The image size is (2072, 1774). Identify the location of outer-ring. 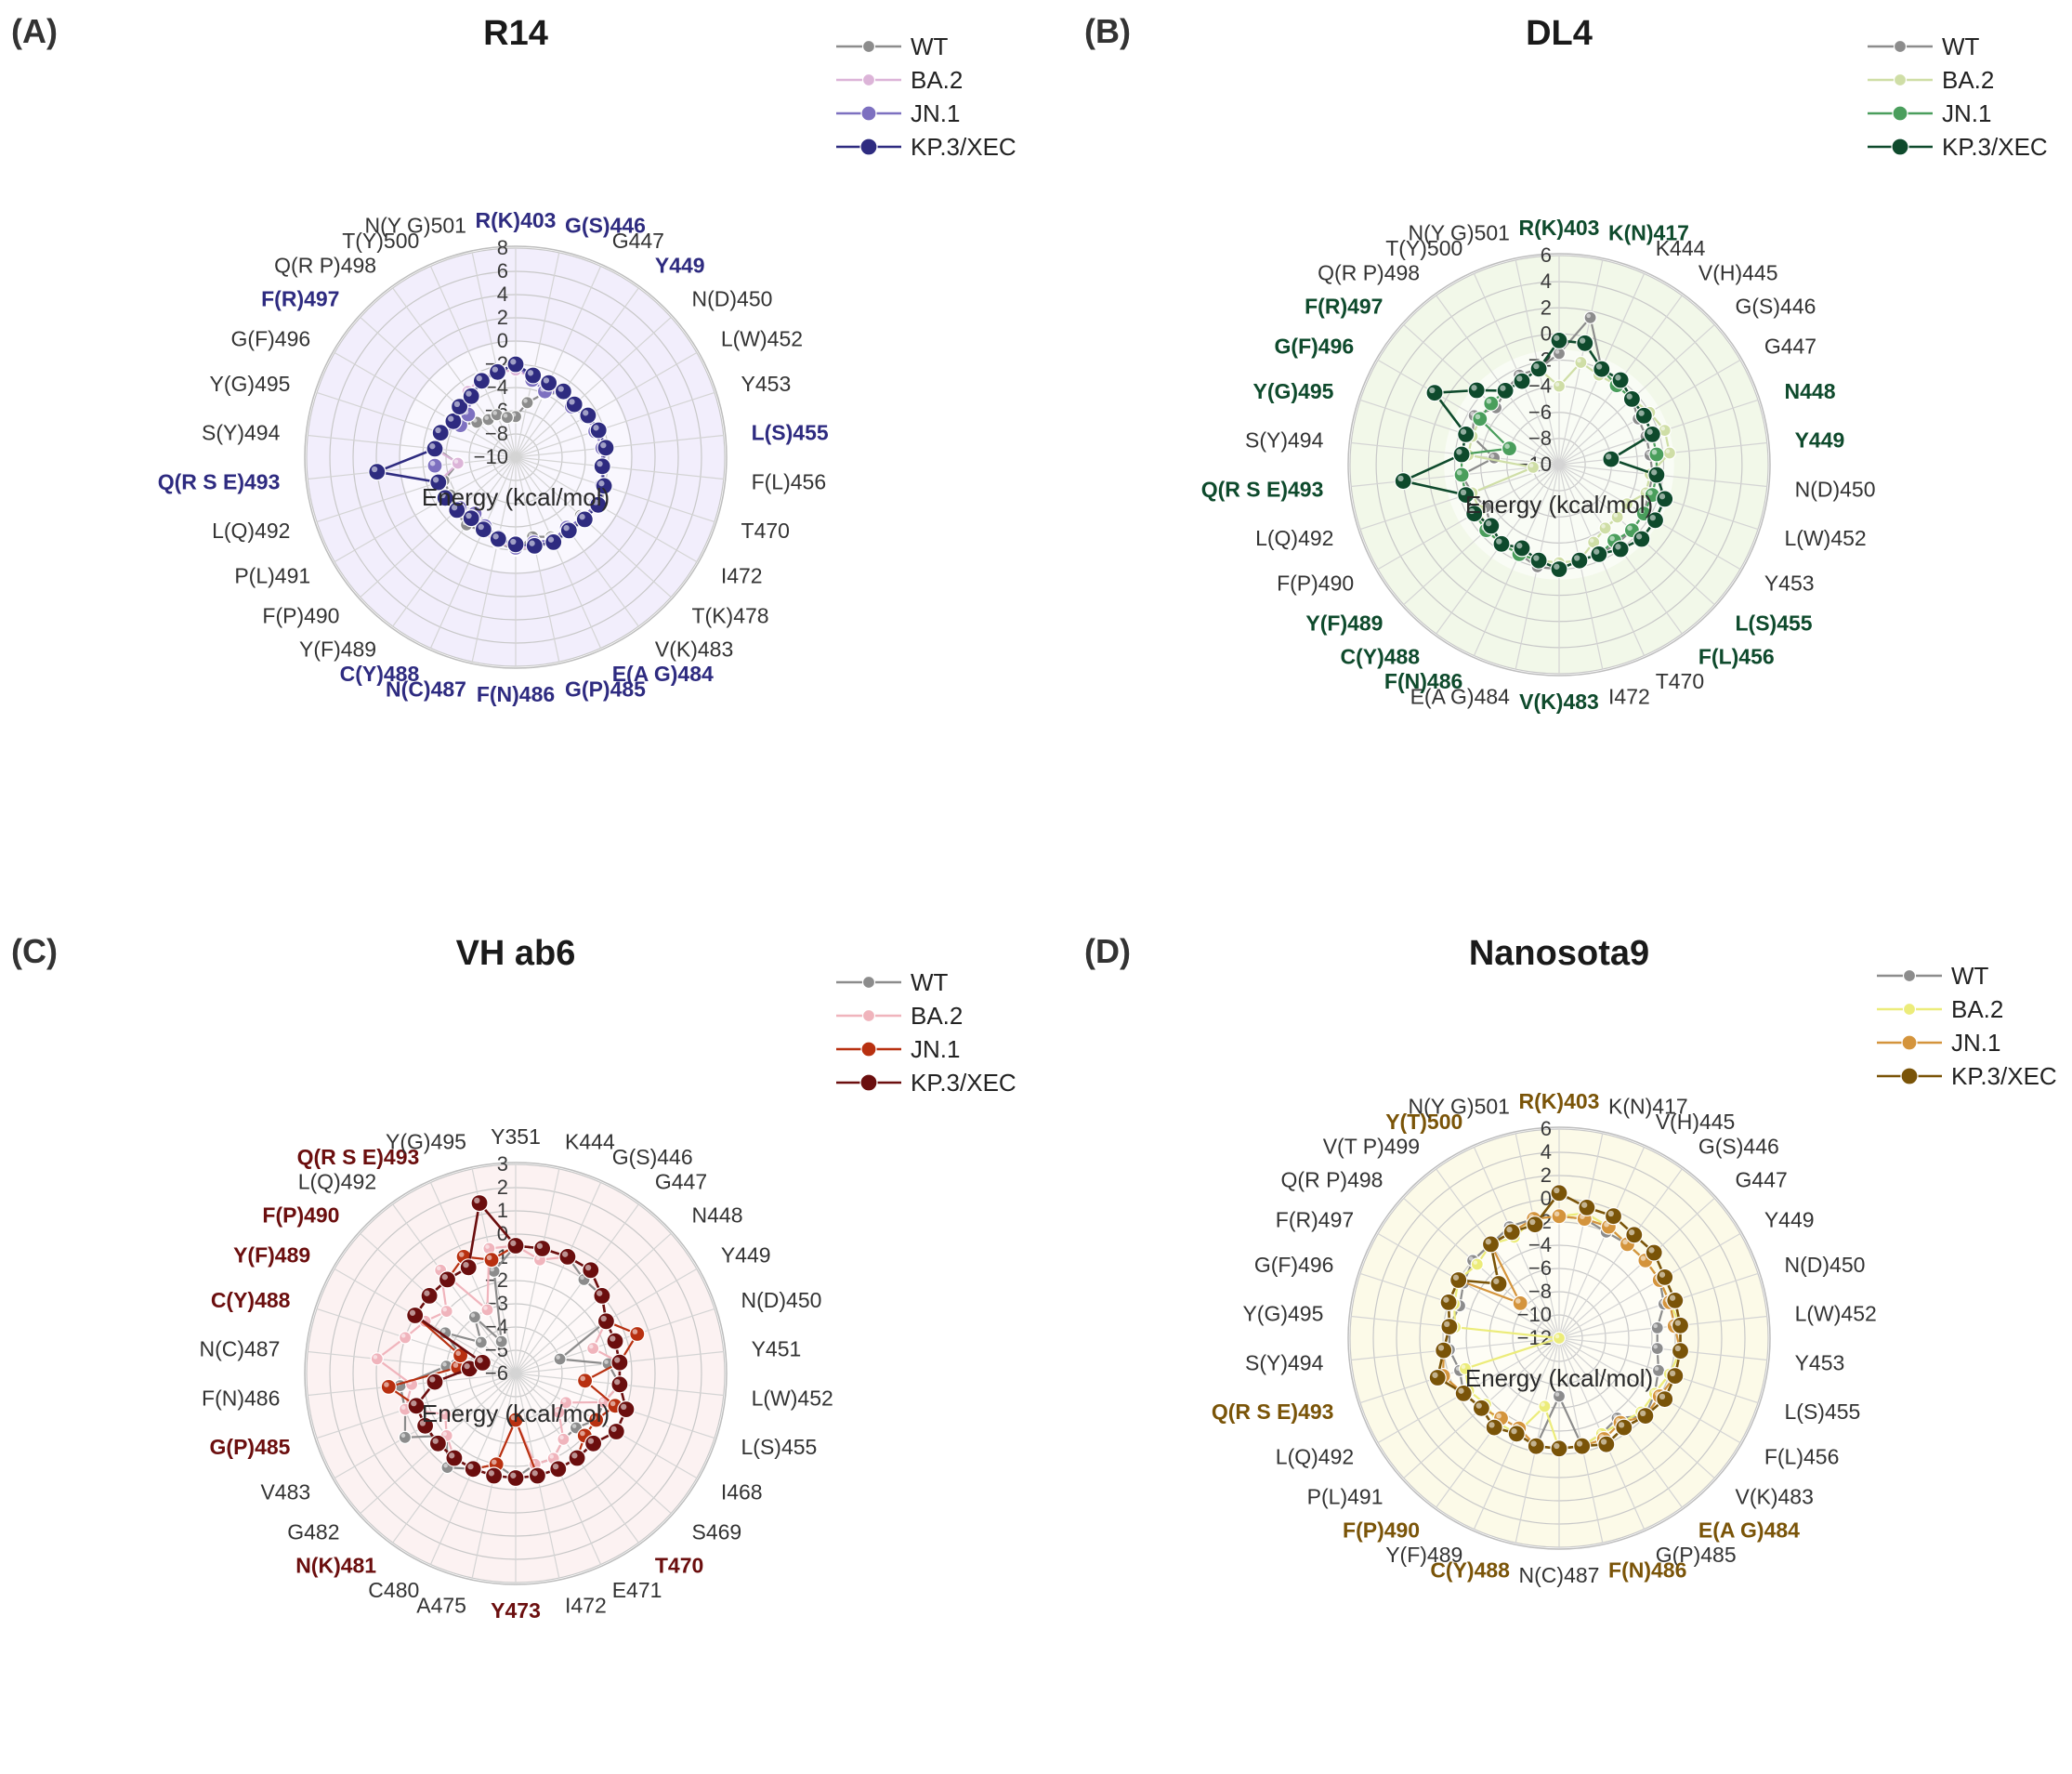
(1559, 465).